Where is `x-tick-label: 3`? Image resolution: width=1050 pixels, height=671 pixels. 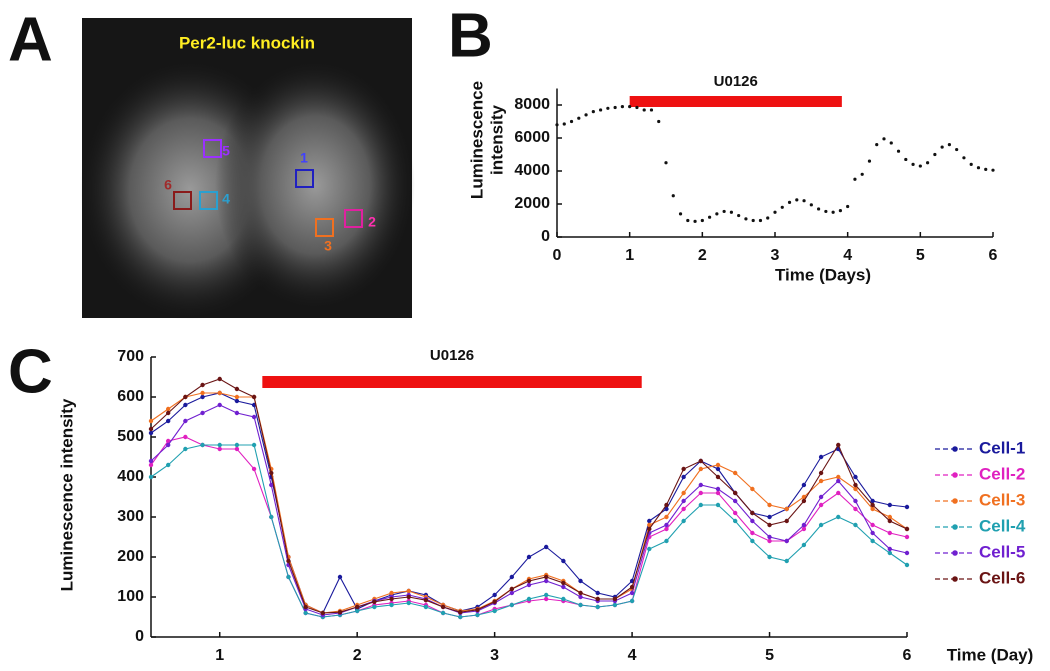
x-tick-label: 3 is located at coordinates (775, 255).